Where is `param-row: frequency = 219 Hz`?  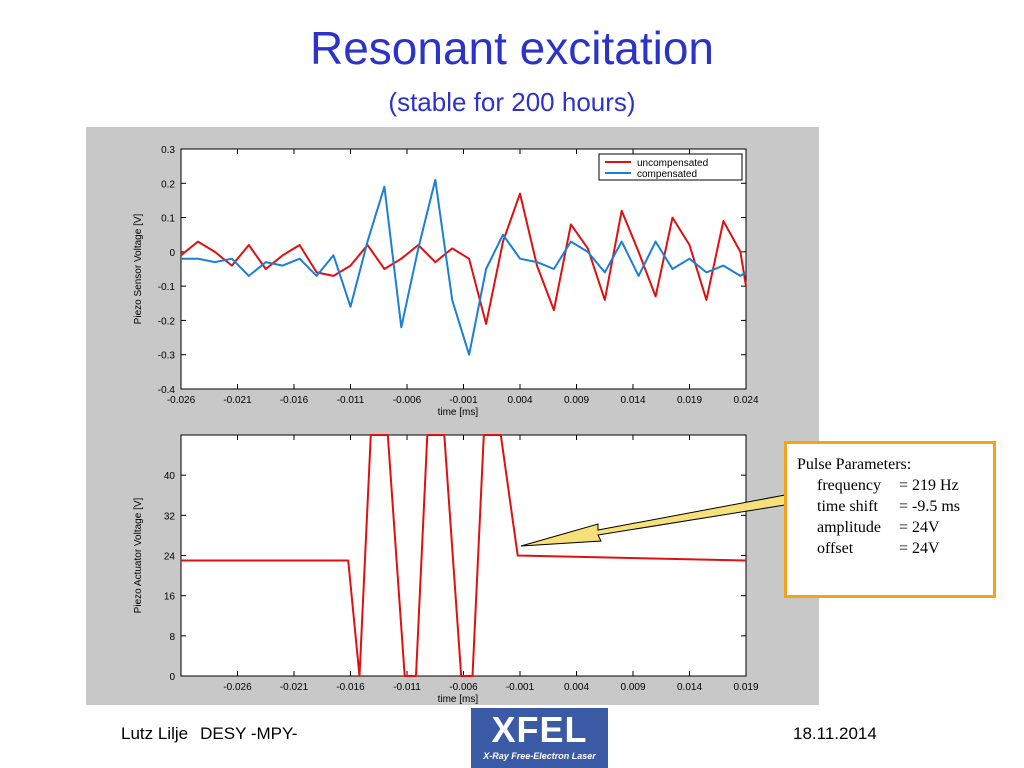 param-row: frequency = 219 Hz is located at coordinates (895, 485).